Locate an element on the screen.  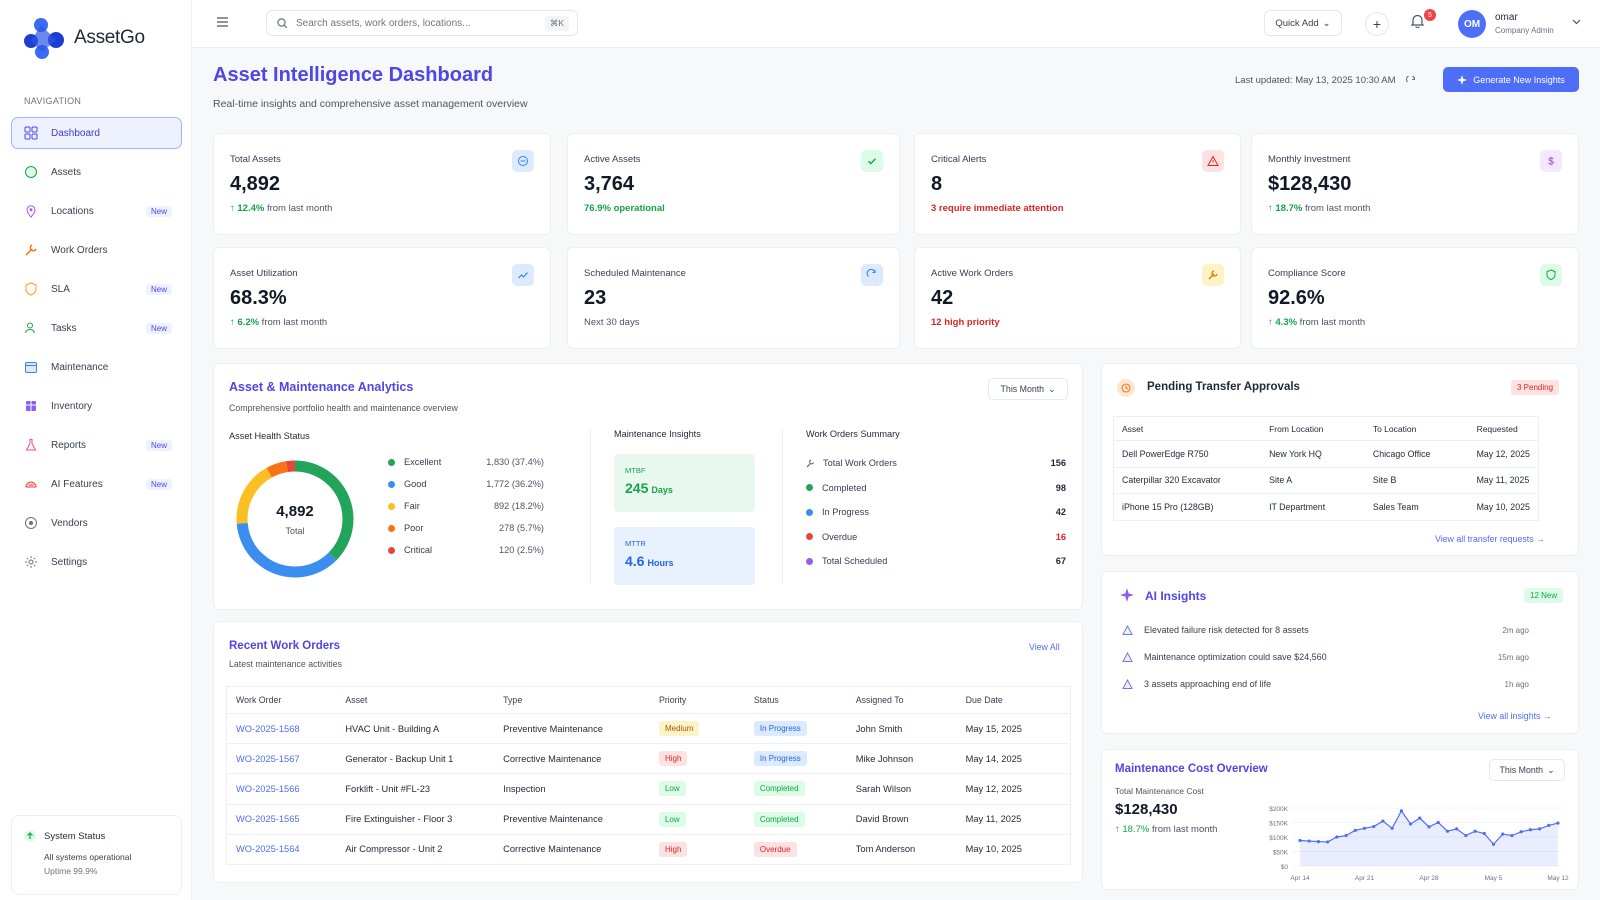
stat-delta: 12.4% is located at coordinates (251, 208).